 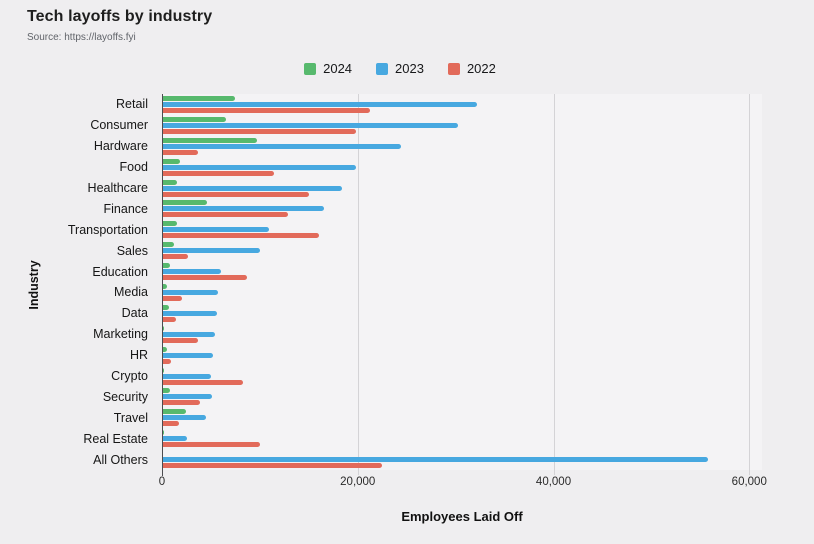 What do you see at coordinates (120, 16) in the screenshot?
I see `chart-title: Tech layoffs by industry` at bounding box center [120, 16].